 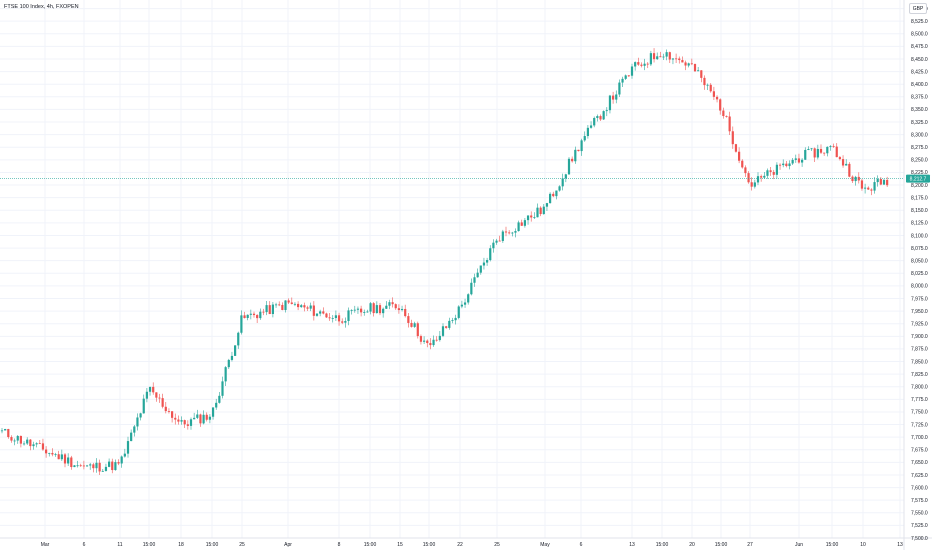 What do you see at coordinates (919, 249) in the screenshot?
I see `y-tick-label: 8,075.0` at bounding box center [919, 249].